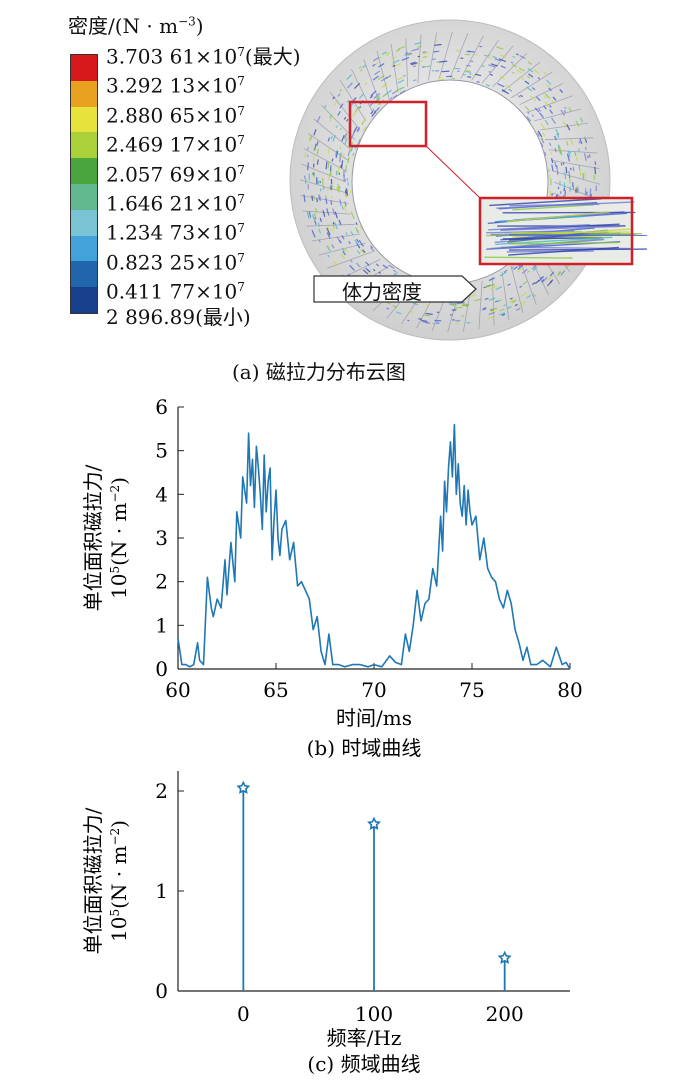 The height and width of the screenshot is (1080, 700). What do you see at coordinates (106, 880) in the screenshot?
I see `y-axis-label: 单位面积磁拉力/105(N · m−2)` at bounding box center [106, 880].